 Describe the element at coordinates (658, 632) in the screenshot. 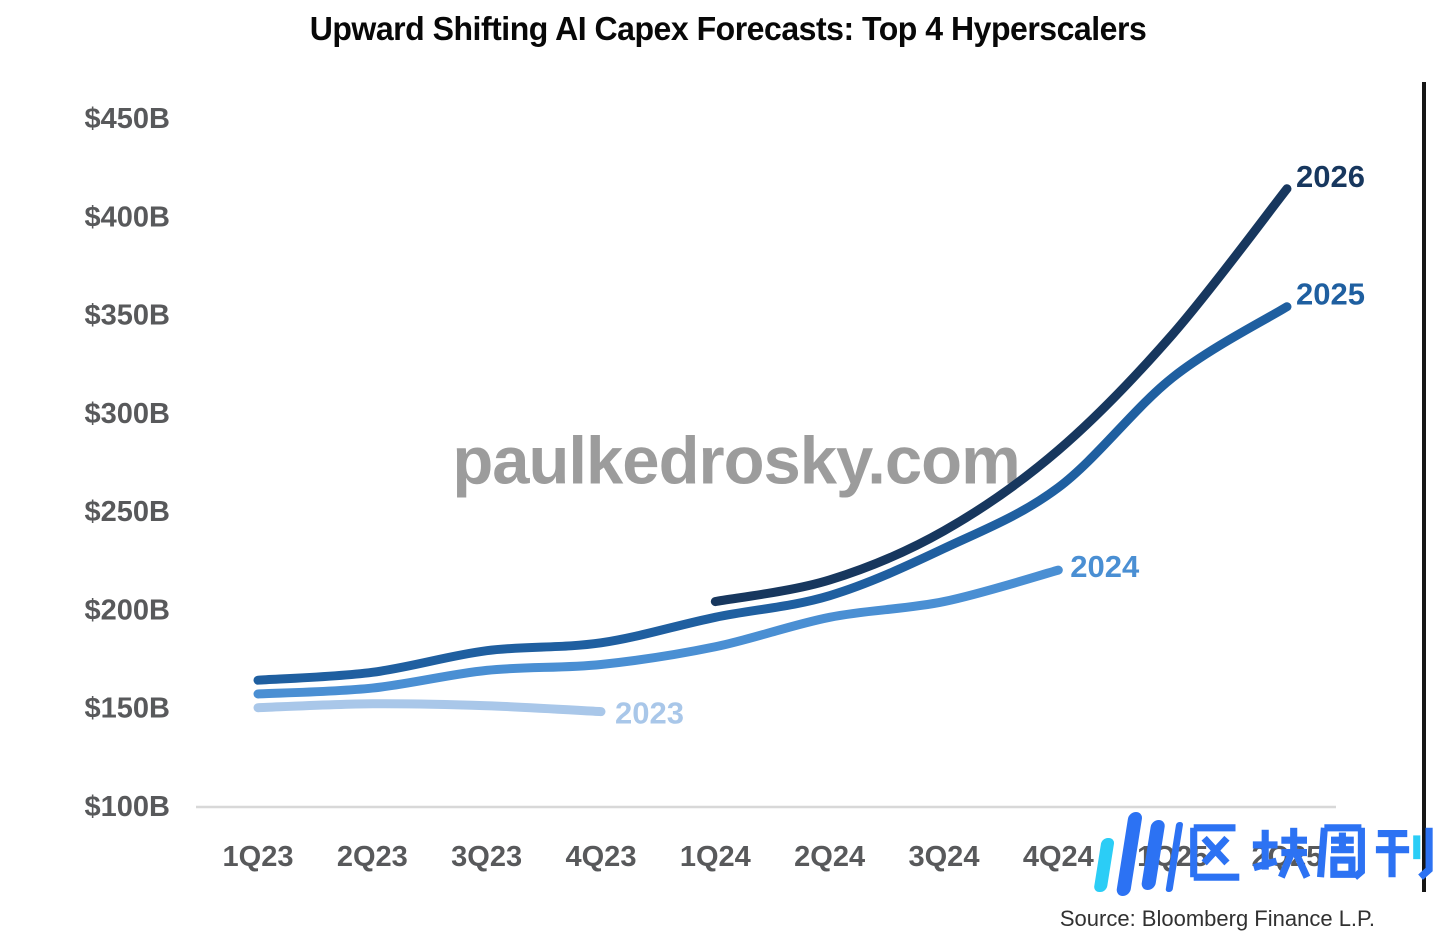

I see `series-line-2024` at that location.